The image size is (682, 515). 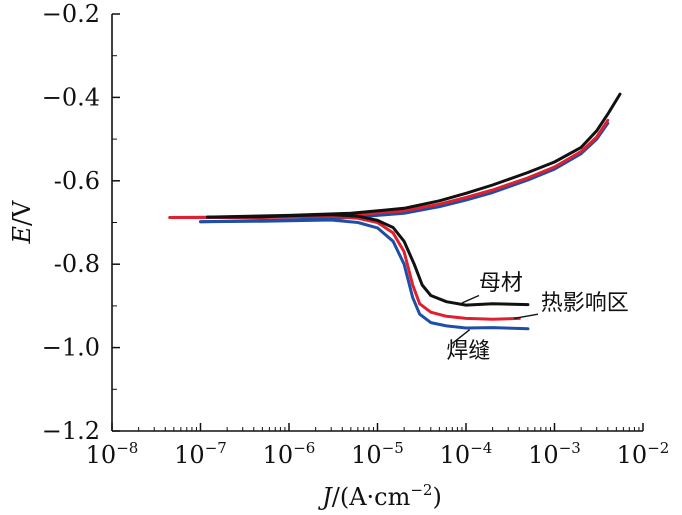 I want to click on x-axis-label: J/(A·cm−2), so click(x=379, y=496).